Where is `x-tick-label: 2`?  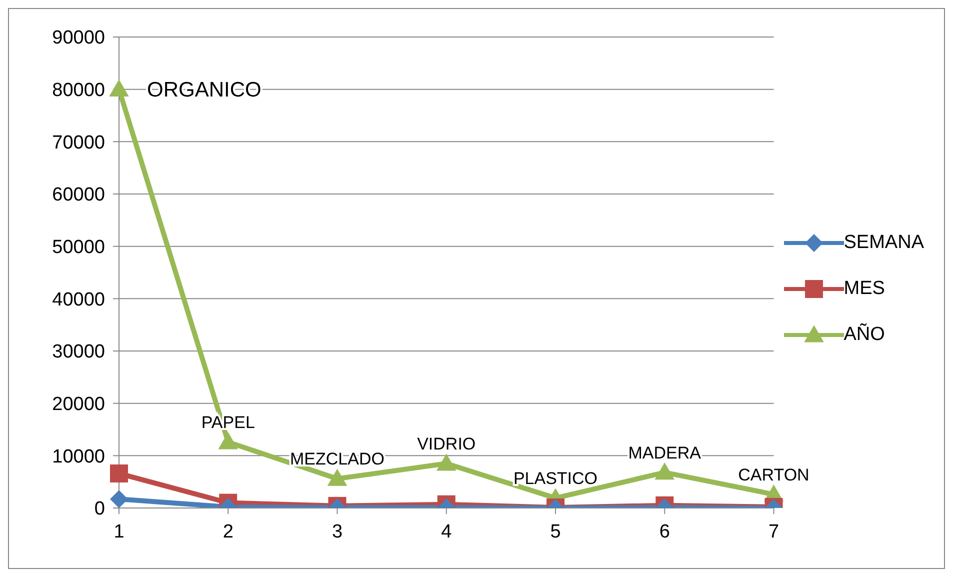 x-tick-label: 2 is located at coordinates (228, 531).